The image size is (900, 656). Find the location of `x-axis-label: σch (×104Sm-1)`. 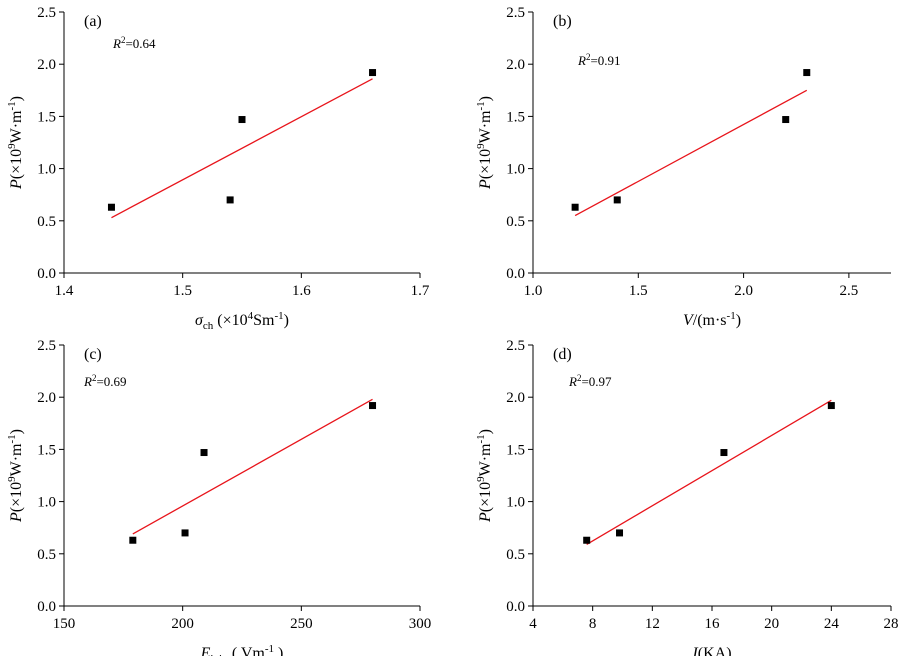

x-axis-label: σch (×104Sm-1) is located at coordinates (242, 321).